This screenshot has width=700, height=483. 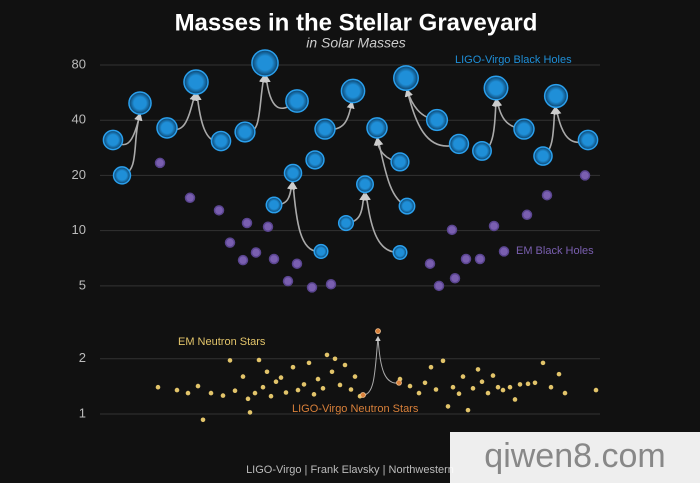 What do you see at coordinates (79, 119) in the screenshot?
I see `y-tick-label: 40` at bounding box center [79, 119].